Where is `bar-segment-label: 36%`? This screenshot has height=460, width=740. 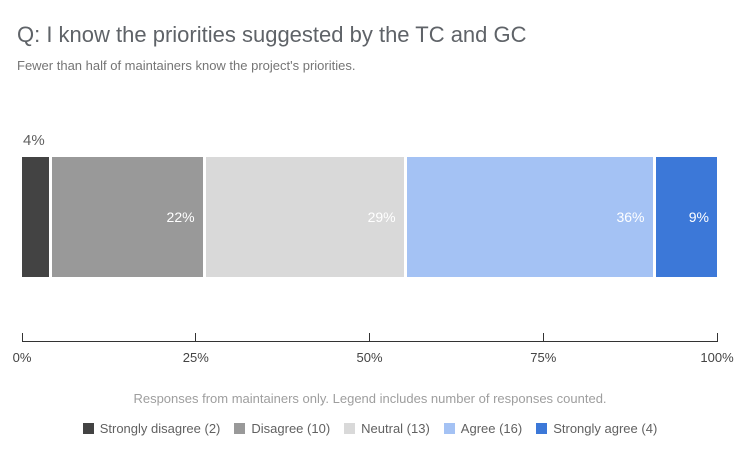
bar-segment-label: 36% is located at coordinates (630, 217).